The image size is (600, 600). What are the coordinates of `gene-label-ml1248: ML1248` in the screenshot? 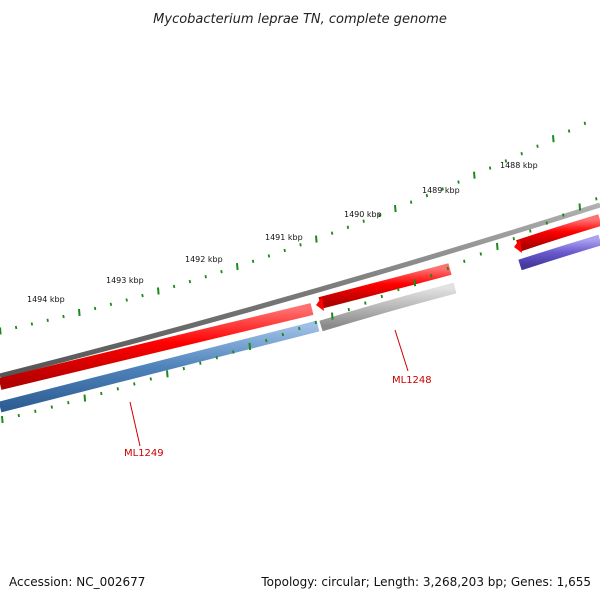 It's located at (412, 380).